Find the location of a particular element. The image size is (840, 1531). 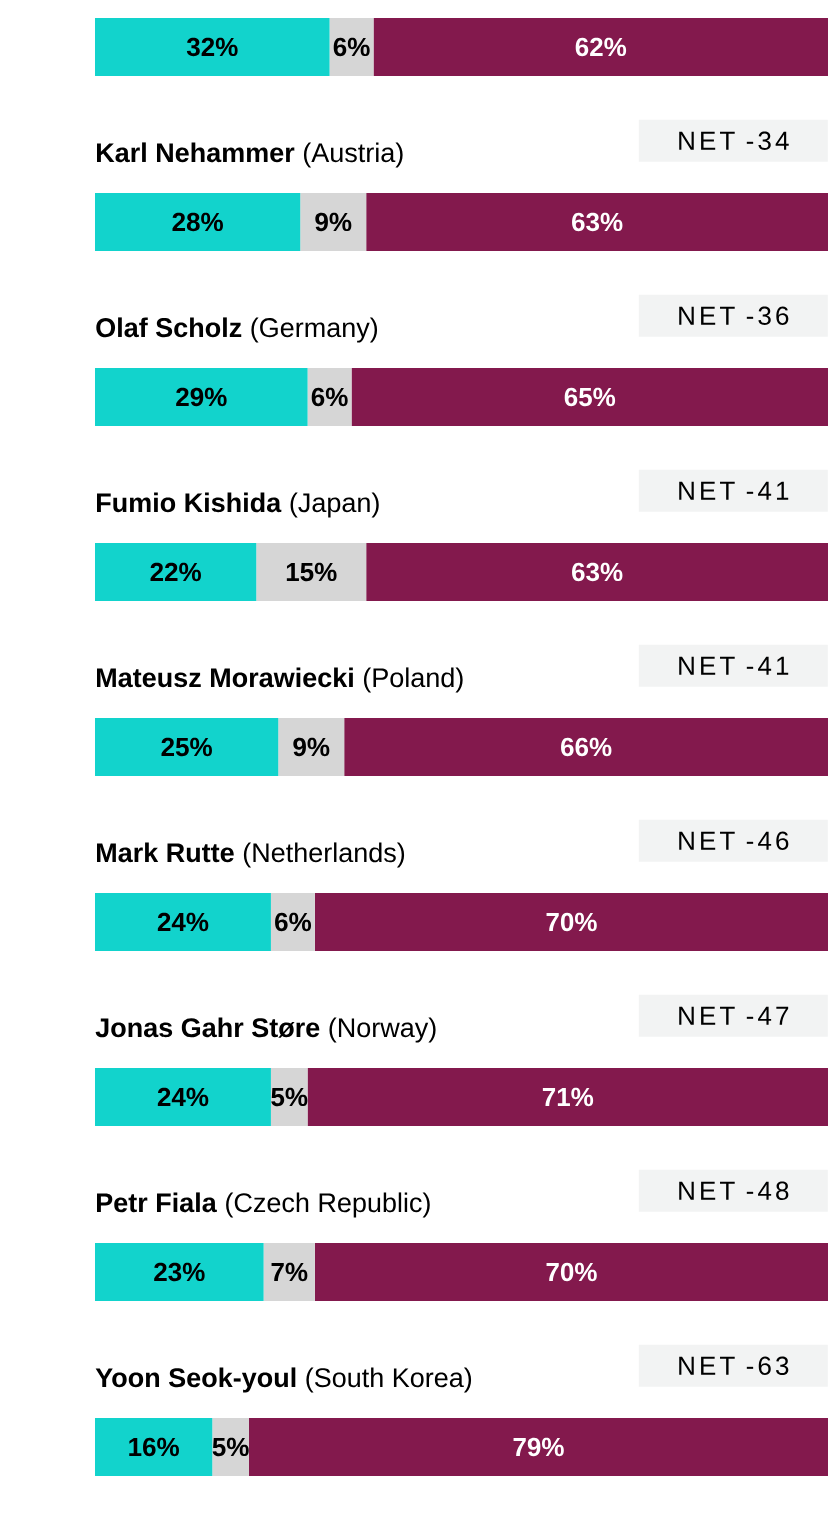

y-tick-label: Petr Fiala (Czech Republic) is located at coordinates (263, 1205).